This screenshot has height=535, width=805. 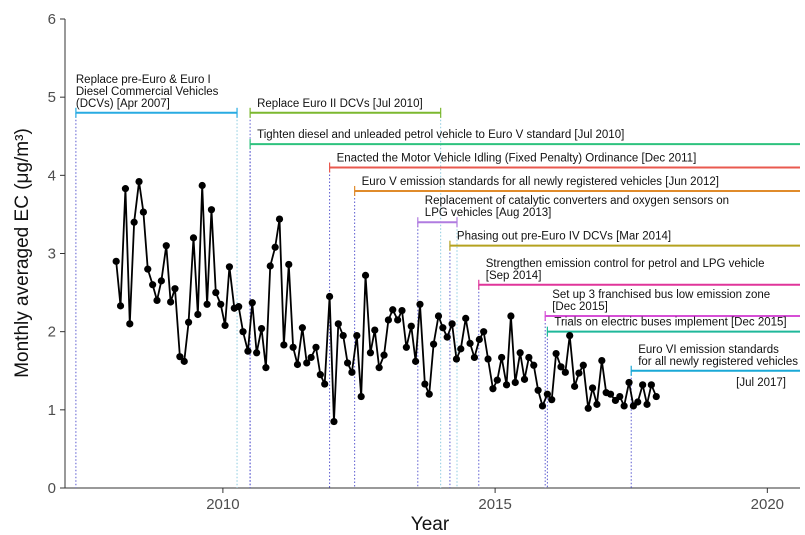 I want to click on y-tick-label: 0, so click(x=52, y=488).